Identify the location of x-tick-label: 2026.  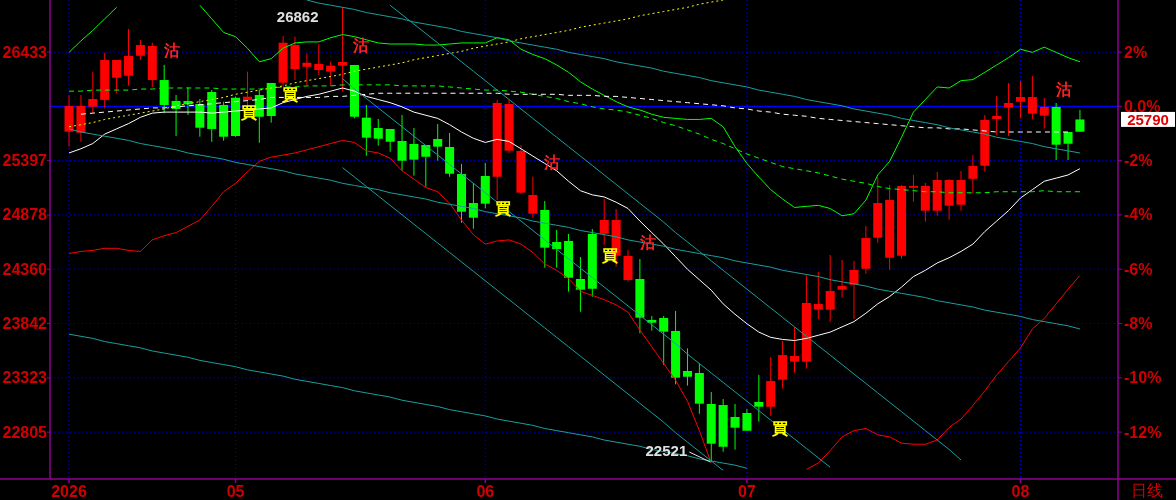
(69, 491).